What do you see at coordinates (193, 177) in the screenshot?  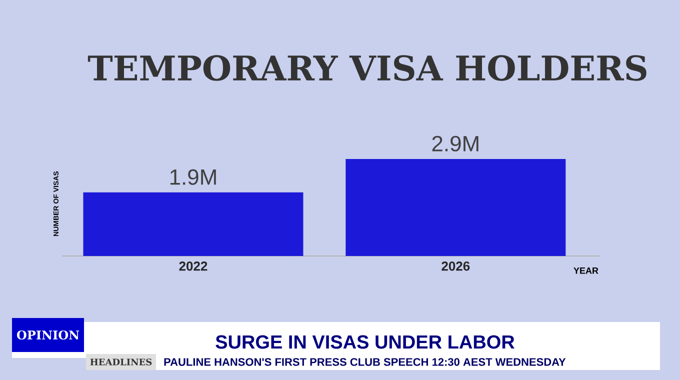 I see `data-label: 1.9M` at bounding box center [193, 177].